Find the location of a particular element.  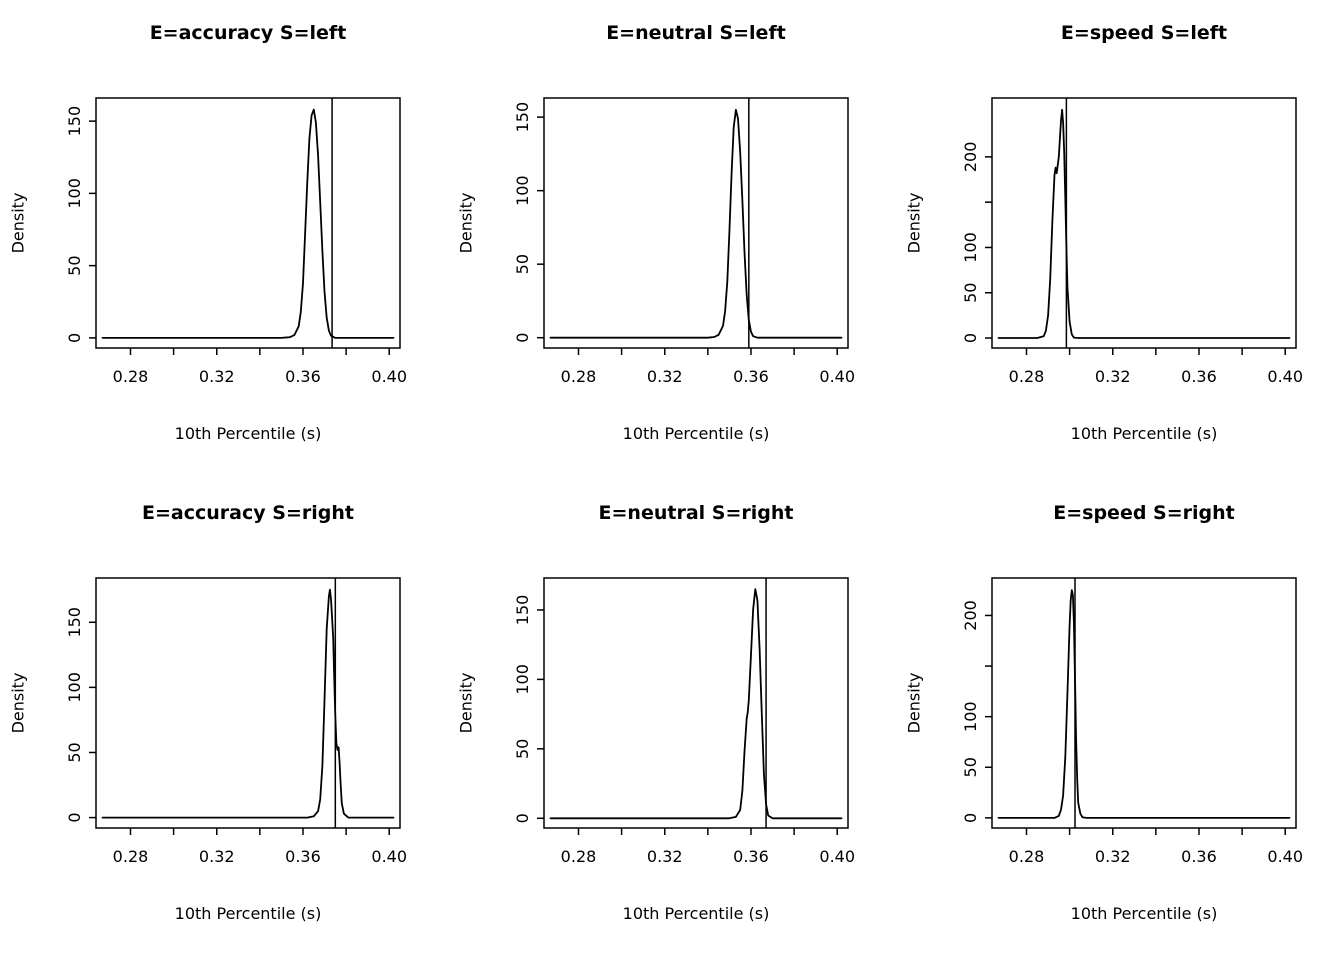

panel-title: E=speed S=right is located at coordinates (1144, 513).